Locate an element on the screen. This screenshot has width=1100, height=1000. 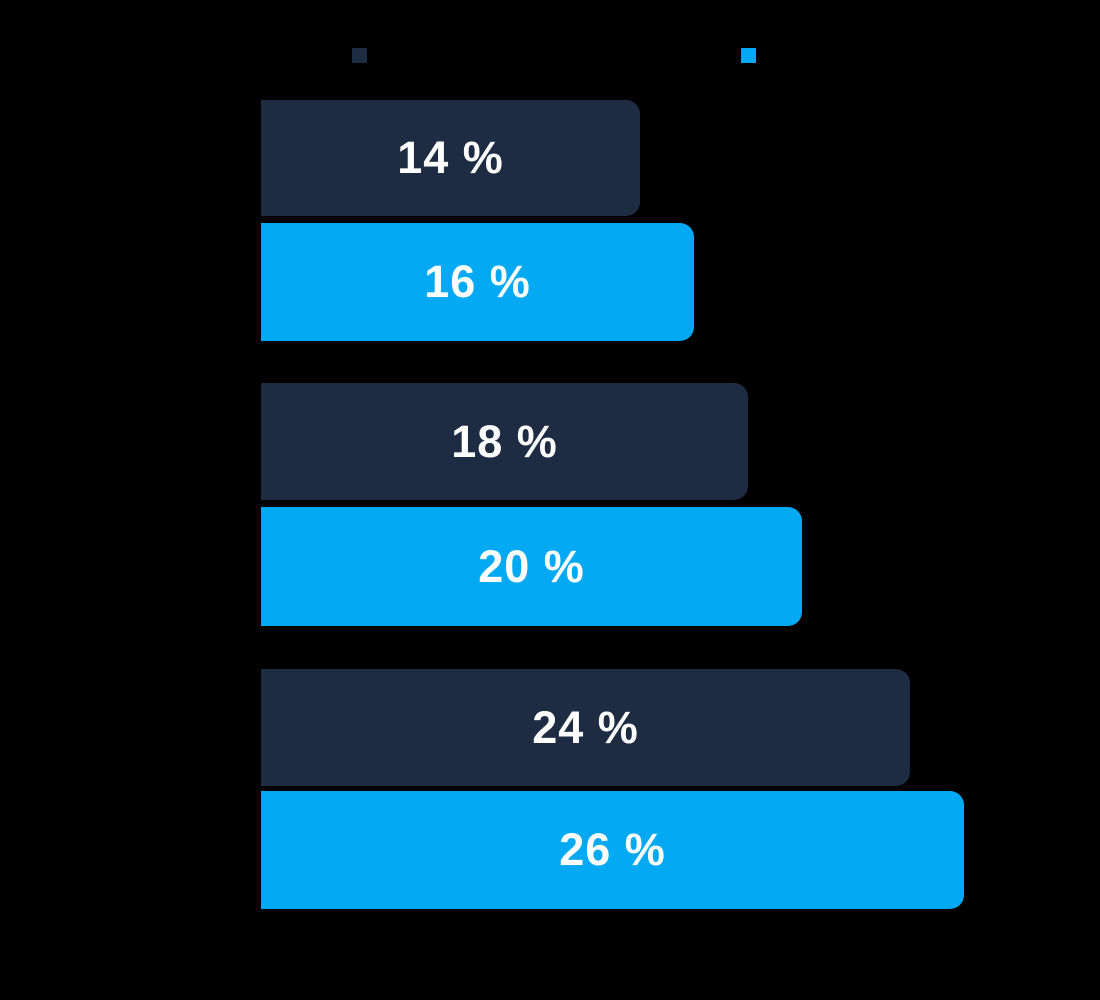
bar-value-label: 26 % is located at coordinates (612, 849).